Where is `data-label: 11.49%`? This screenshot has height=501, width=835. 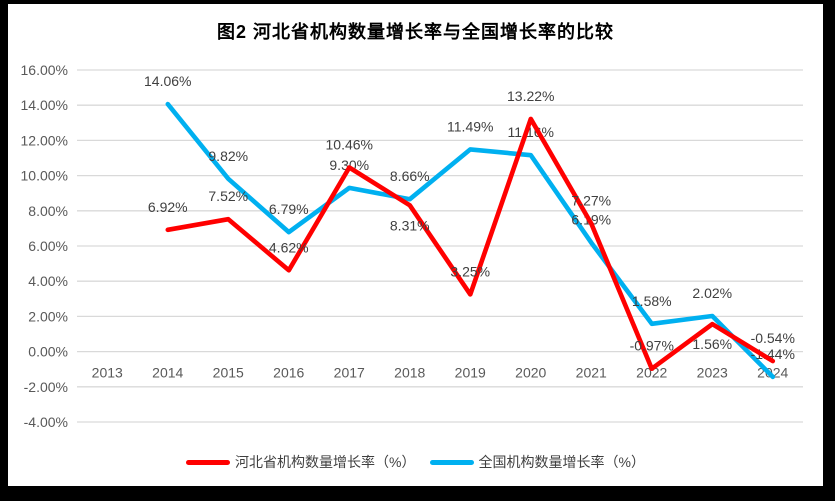 data-label: 11.49% is located at coordinates (470, 126).